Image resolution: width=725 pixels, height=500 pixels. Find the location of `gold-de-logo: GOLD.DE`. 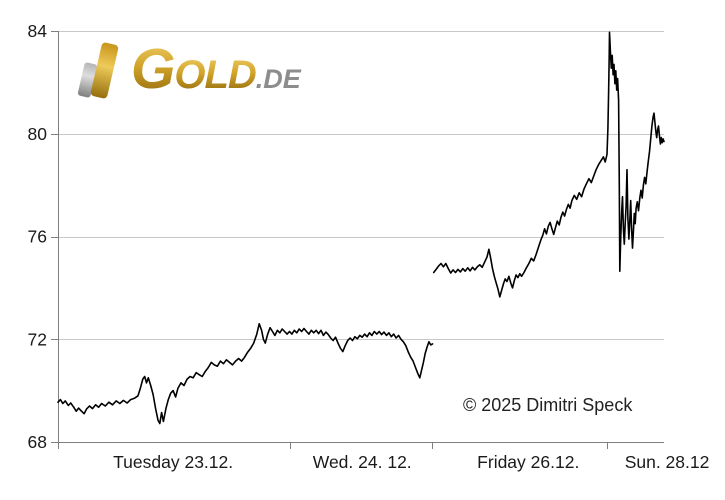

gold-de-logo: GOLD.DE is located at coordinates (189, 68).